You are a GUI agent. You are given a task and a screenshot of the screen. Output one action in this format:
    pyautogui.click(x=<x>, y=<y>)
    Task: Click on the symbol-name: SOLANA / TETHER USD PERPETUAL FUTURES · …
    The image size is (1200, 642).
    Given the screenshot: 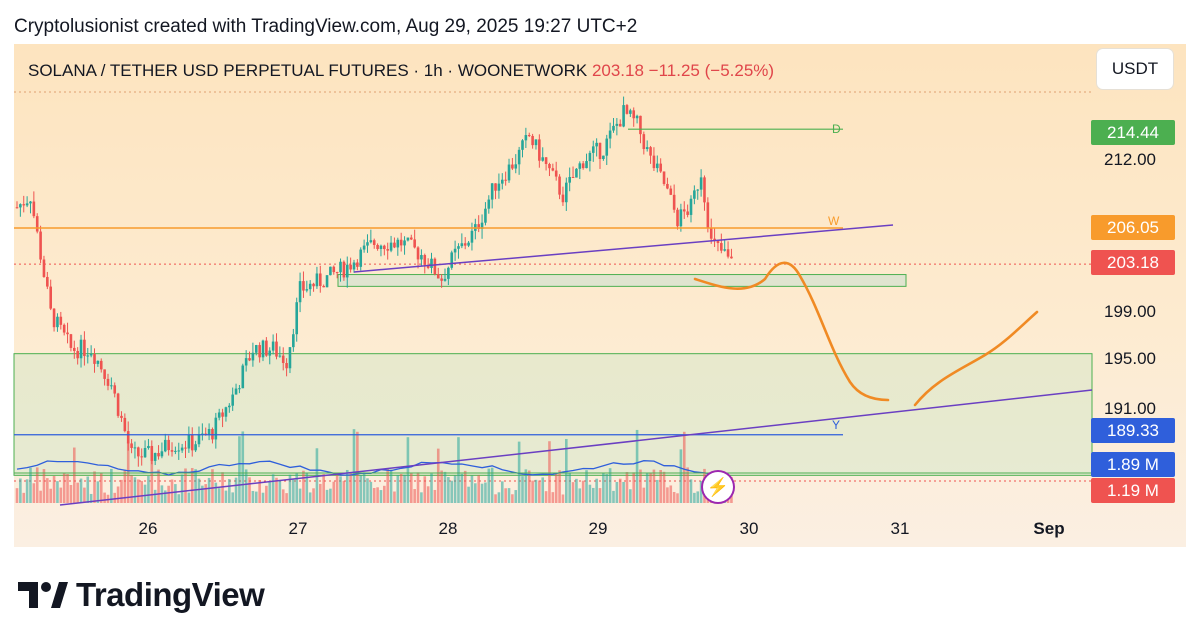 What is the action you would take?
    pyautogui.click(x=308, y=70)
    